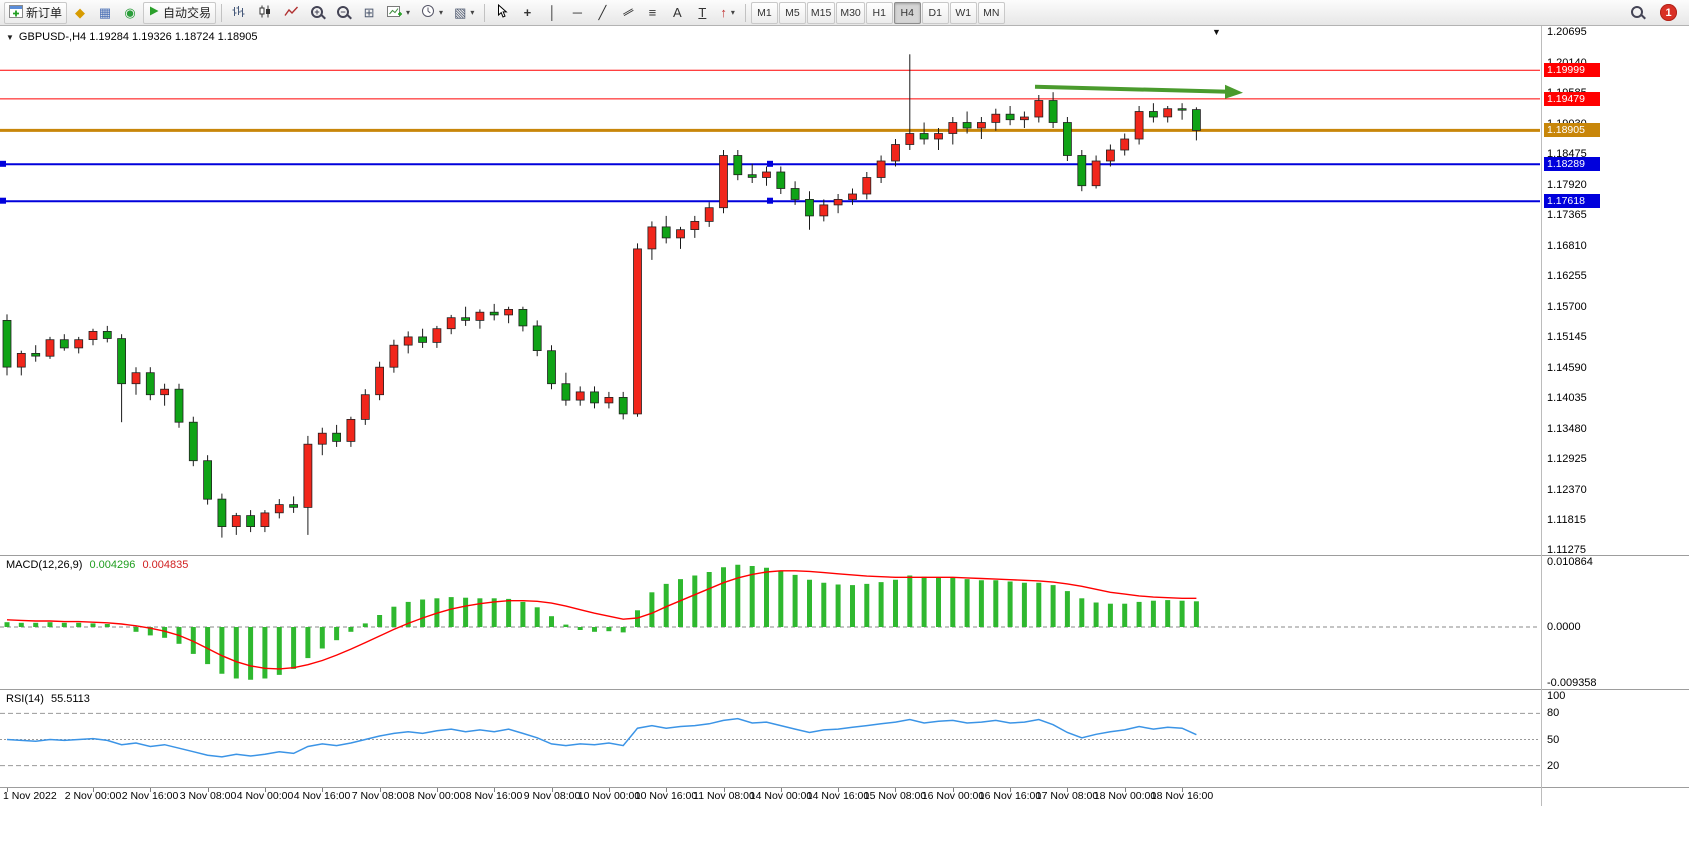 This screenshot has width=1689, height=868. I want to click on text-button: A, so click(677, 13).